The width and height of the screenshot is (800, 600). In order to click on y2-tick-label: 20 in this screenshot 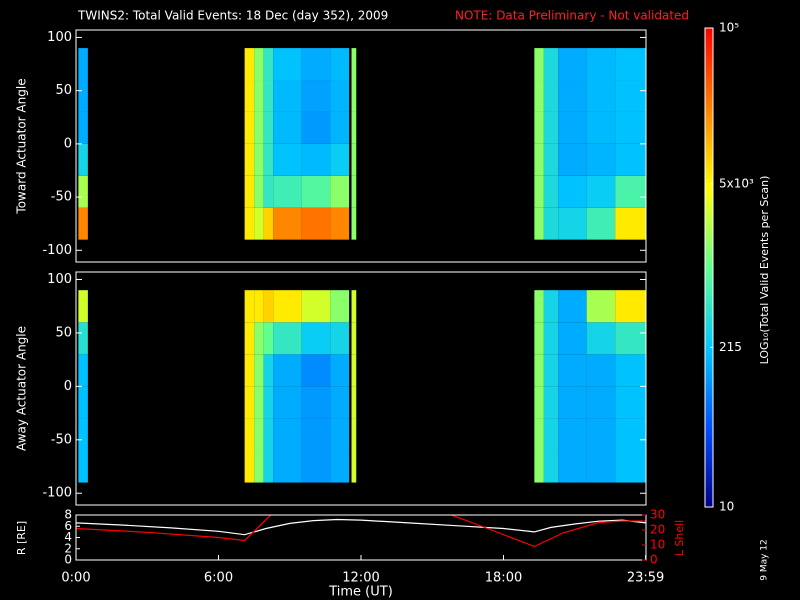, I will do `click(657, 530)`.